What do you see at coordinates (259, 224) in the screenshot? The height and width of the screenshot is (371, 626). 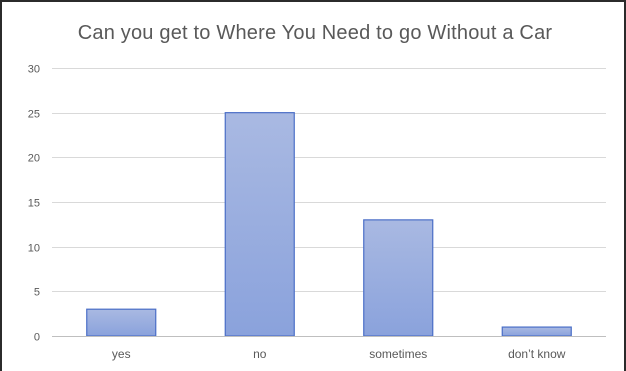 I see `bar-no` at bounding box center [259, 224].